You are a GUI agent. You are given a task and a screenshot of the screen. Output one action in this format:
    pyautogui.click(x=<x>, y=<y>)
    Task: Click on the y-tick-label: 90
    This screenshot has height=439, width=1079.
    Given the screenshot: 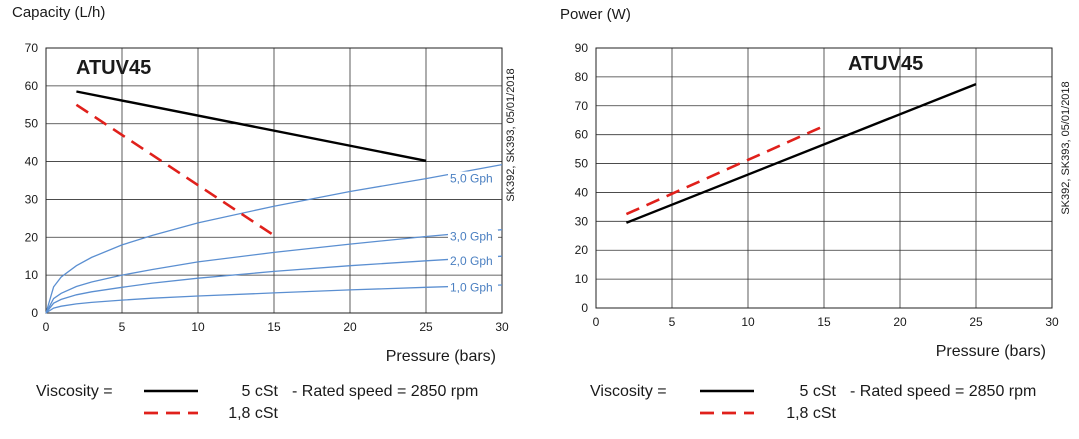 What is the action you would take?
    pyautogui.click(x=582, y=48)
    